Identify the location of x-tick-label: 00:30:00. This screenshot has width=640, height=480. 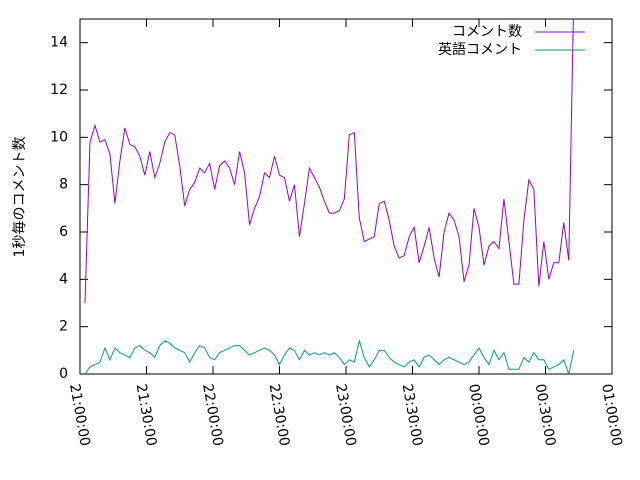
(545, 415).